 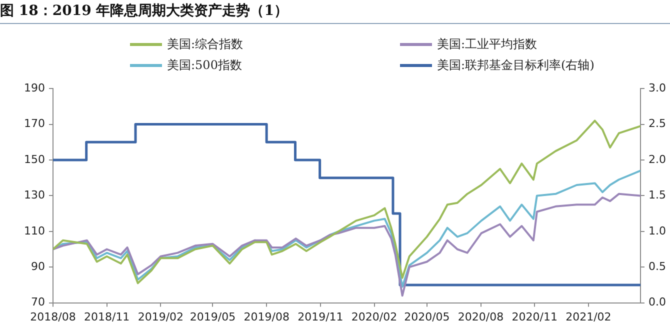 What do you see at coordinates (657, 231) in the screenshot?
I see `y2-tick-label: 1.0` at bounding box center [657, 231].